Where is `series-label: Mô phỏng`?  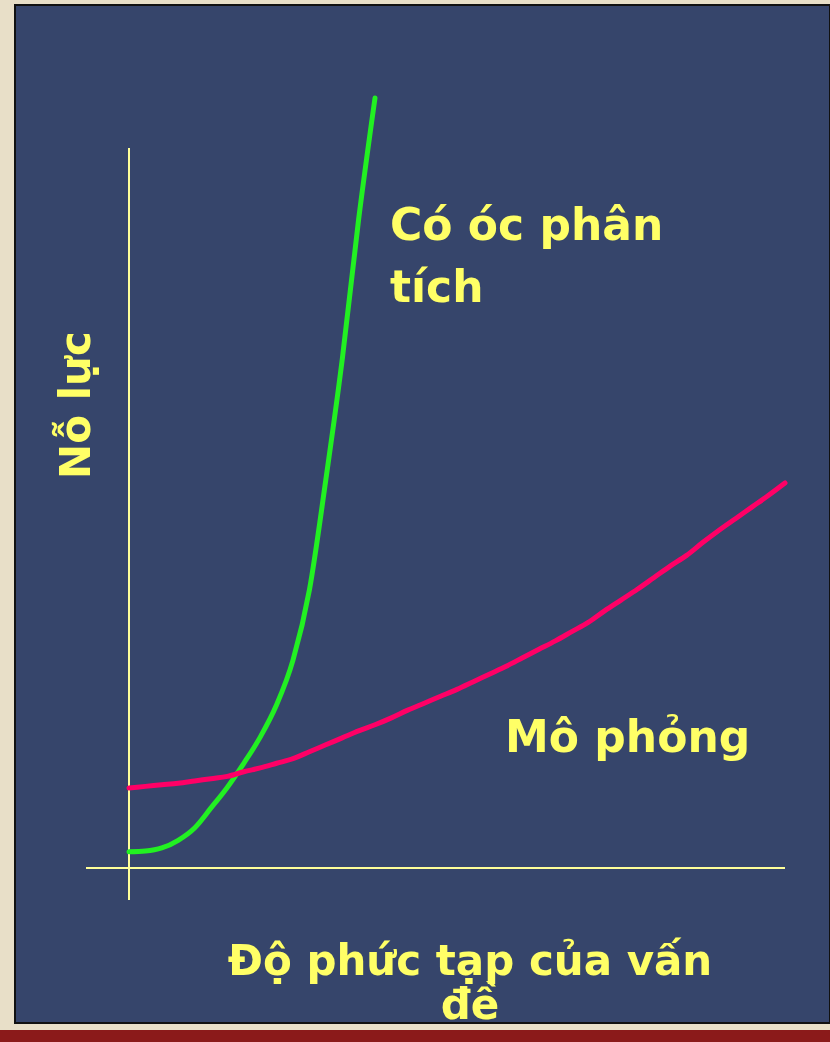 series-label: Mô phỏng is located at coordinates (628, 736).